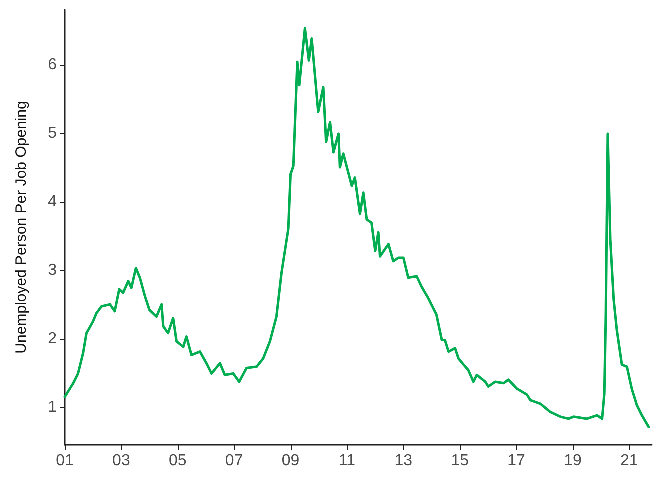 The width and height of the screenshot is (658, 482). Describe the element at coordinates (65, 461) in the screenshot. I see `x-tick-label: 01` at that location.